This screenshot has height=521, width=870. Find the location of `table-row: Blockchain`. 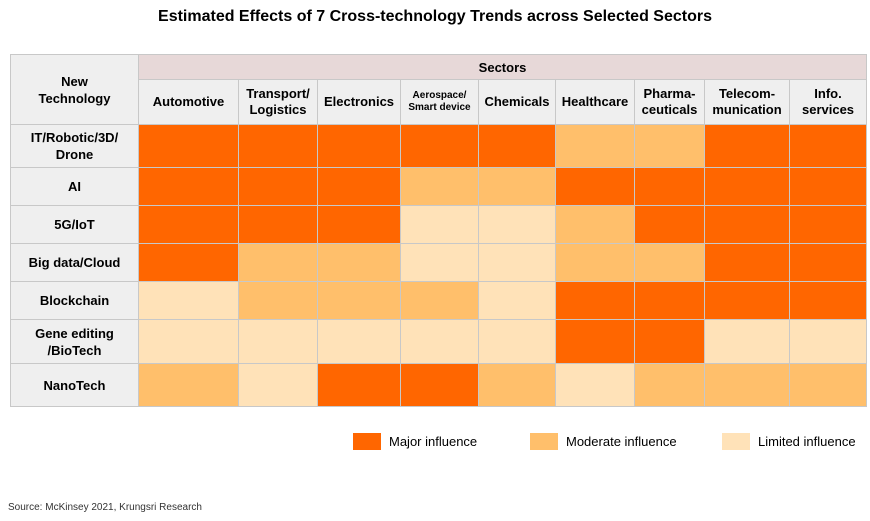

table-row: Blockchain is located at coordinates (439, 300).